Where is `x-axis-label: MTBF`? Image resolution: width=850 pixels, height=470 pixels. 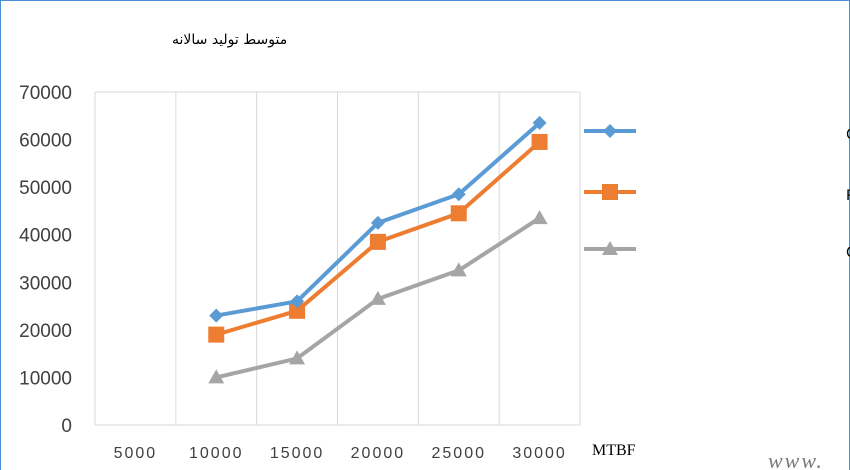
x-axis-label: MTBF is located at coordinates (614, 450).